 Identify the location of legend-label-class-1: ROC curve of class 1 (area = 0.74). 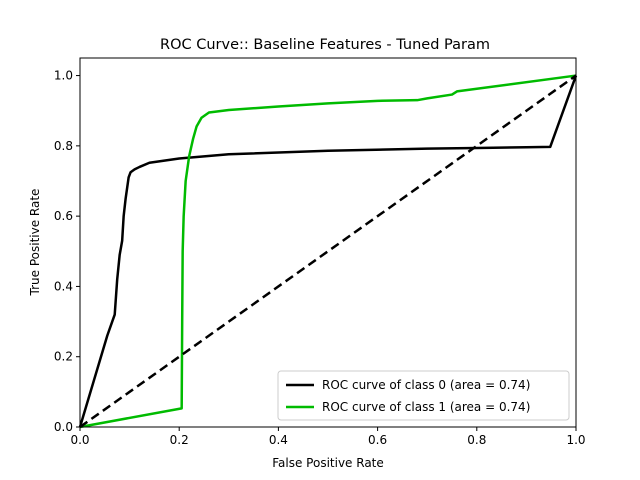
(426, 407).